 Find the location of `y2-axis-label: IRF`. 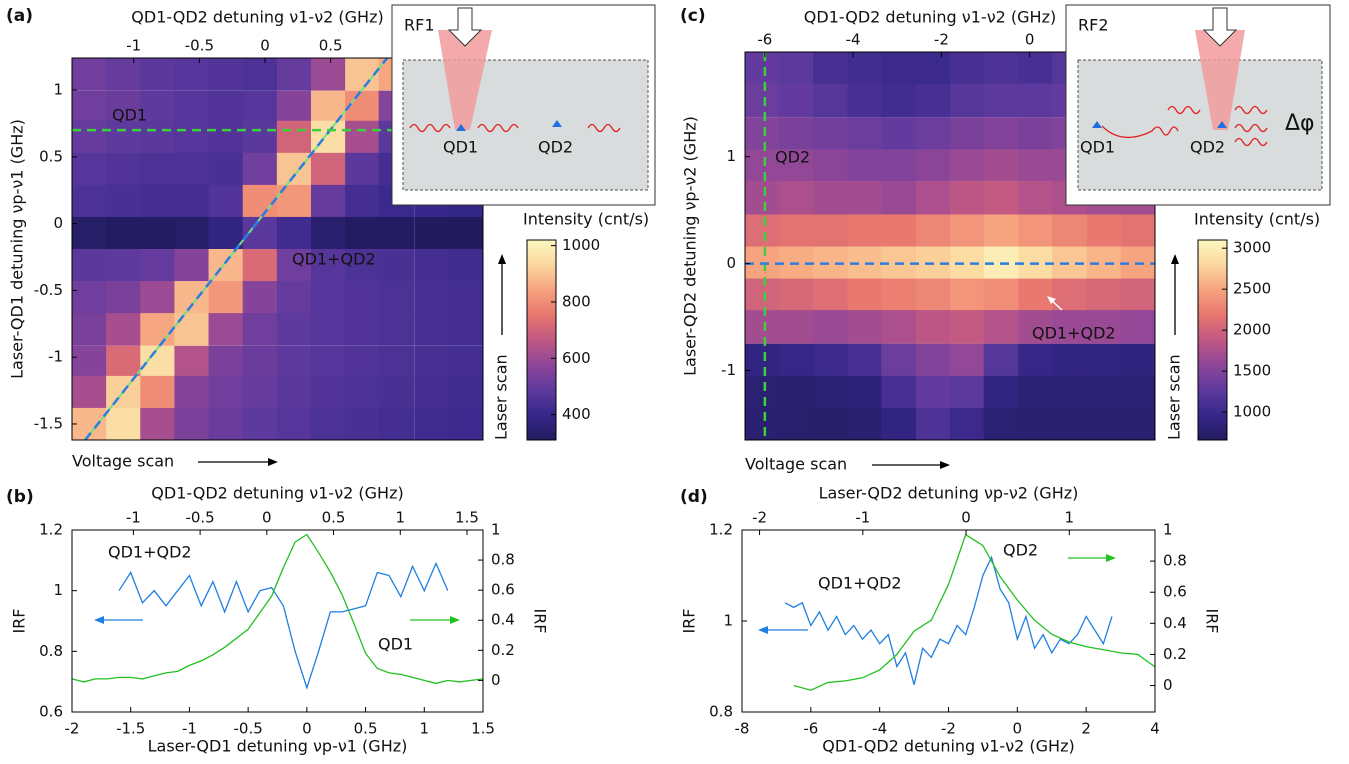

y2-axis-label: IRF is located at coordinates (540, 620).